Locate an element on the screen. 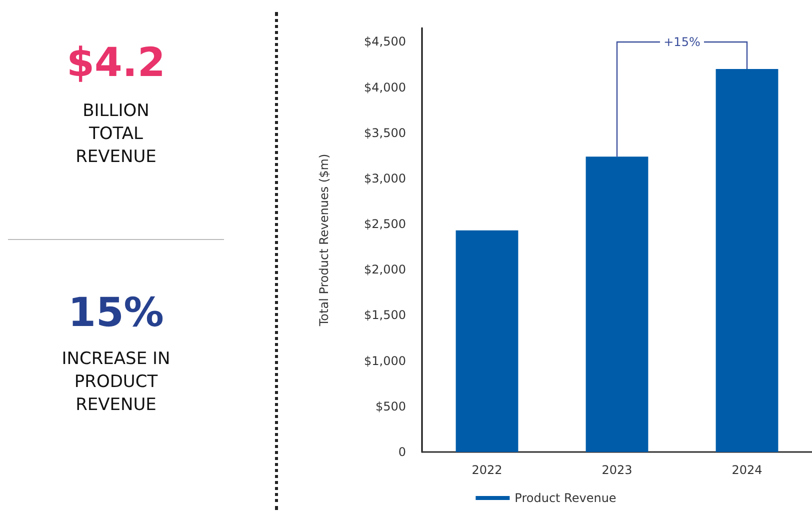 Image resolution: width=812 pixels, height=513 pixels. y-tick-label: $2,000 is located at coordinates (385, 269).